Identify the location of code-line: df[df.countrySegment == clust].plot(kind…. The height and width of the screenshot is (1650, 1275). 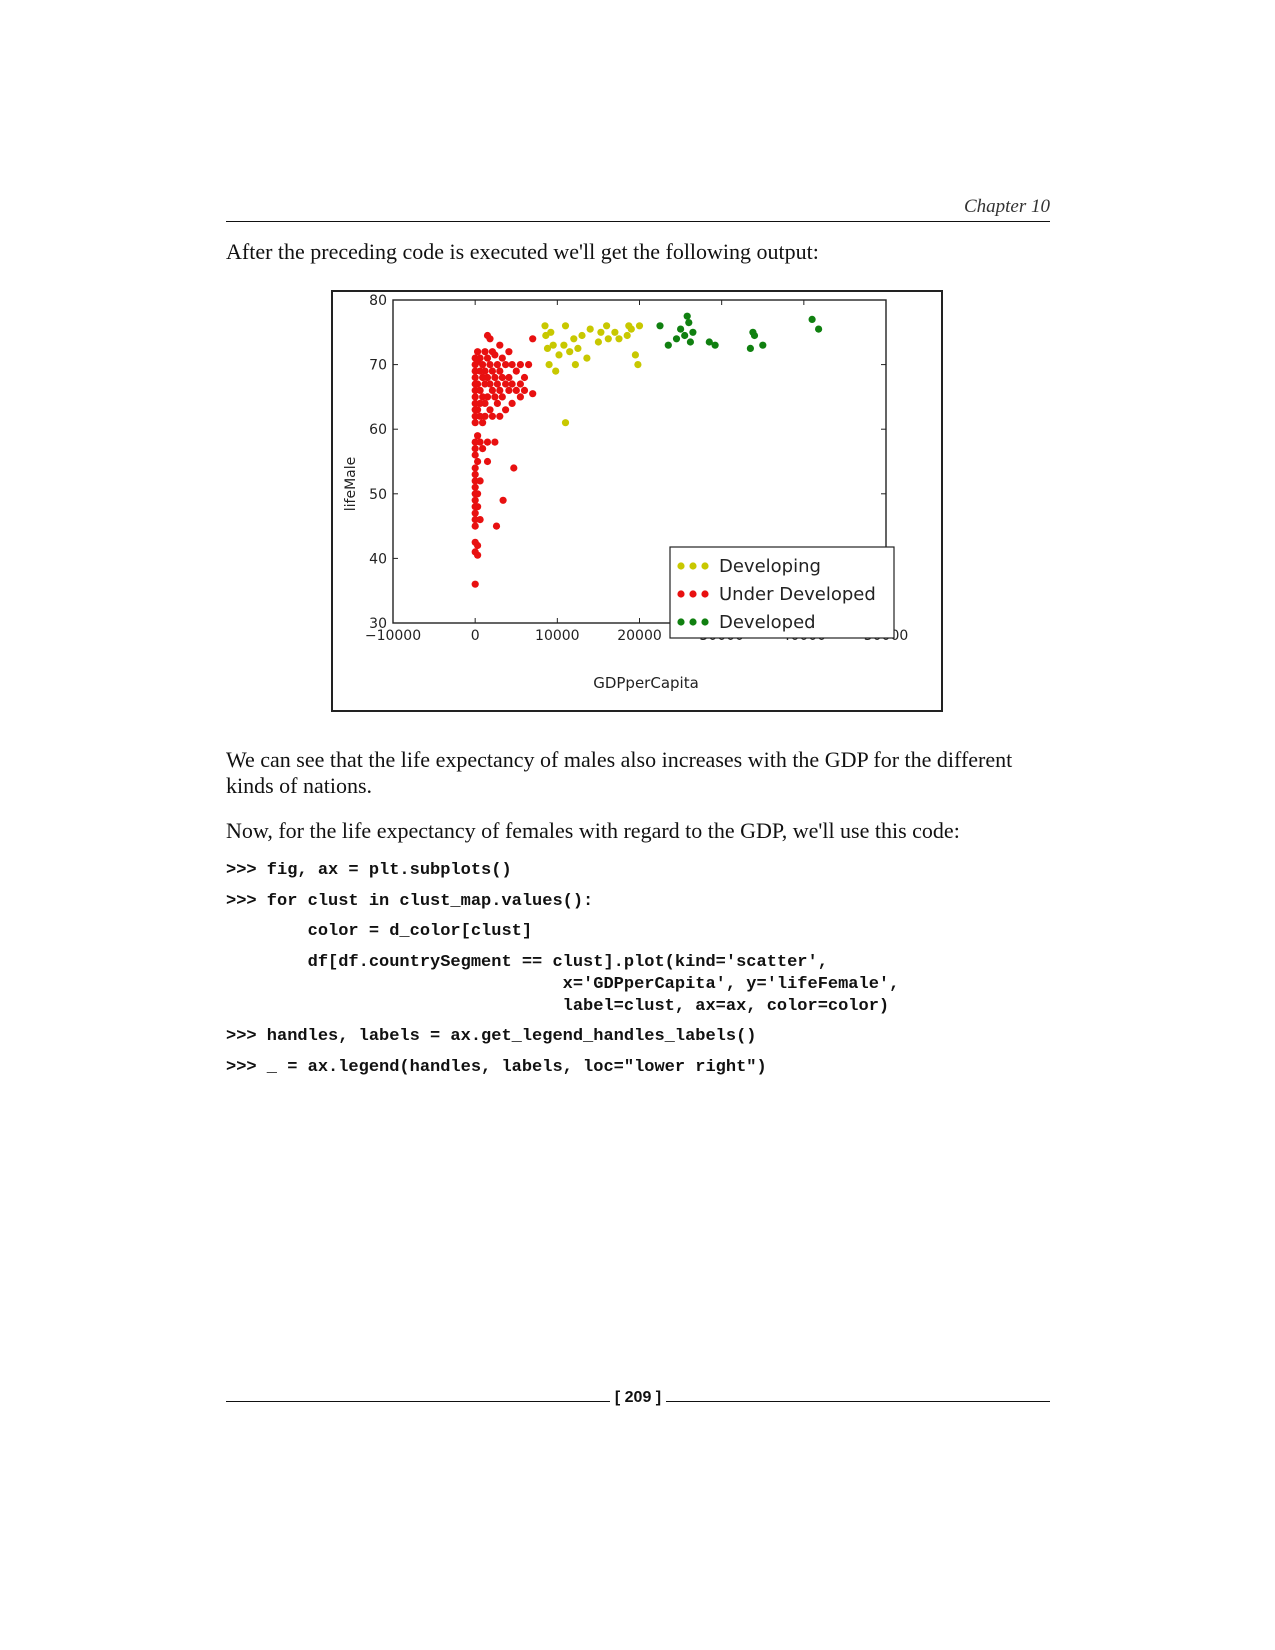
(527, 962).